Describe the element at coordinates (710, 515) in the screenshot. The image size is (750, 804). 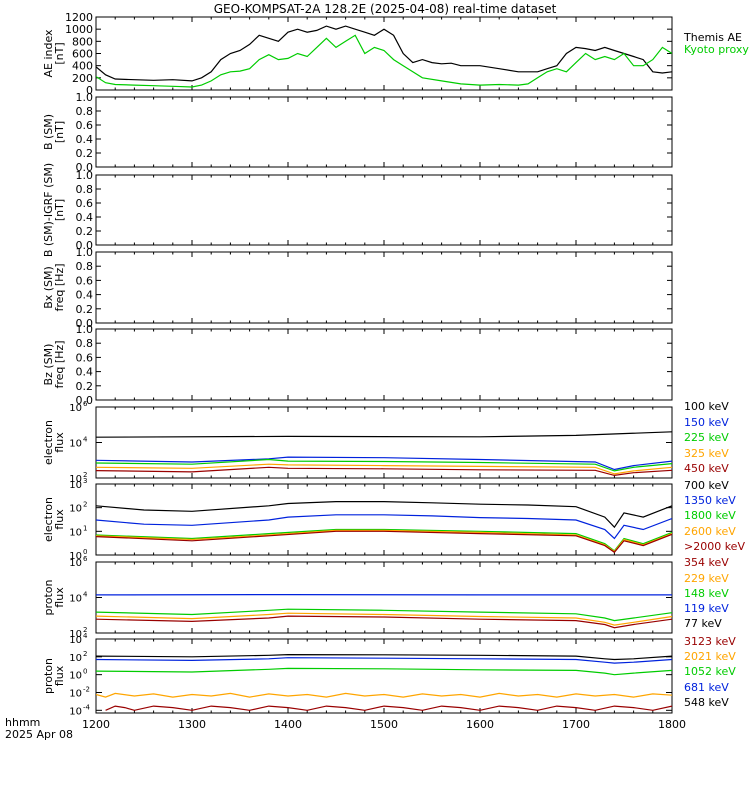
I see `legend-entry: 1800 keV` at that location.